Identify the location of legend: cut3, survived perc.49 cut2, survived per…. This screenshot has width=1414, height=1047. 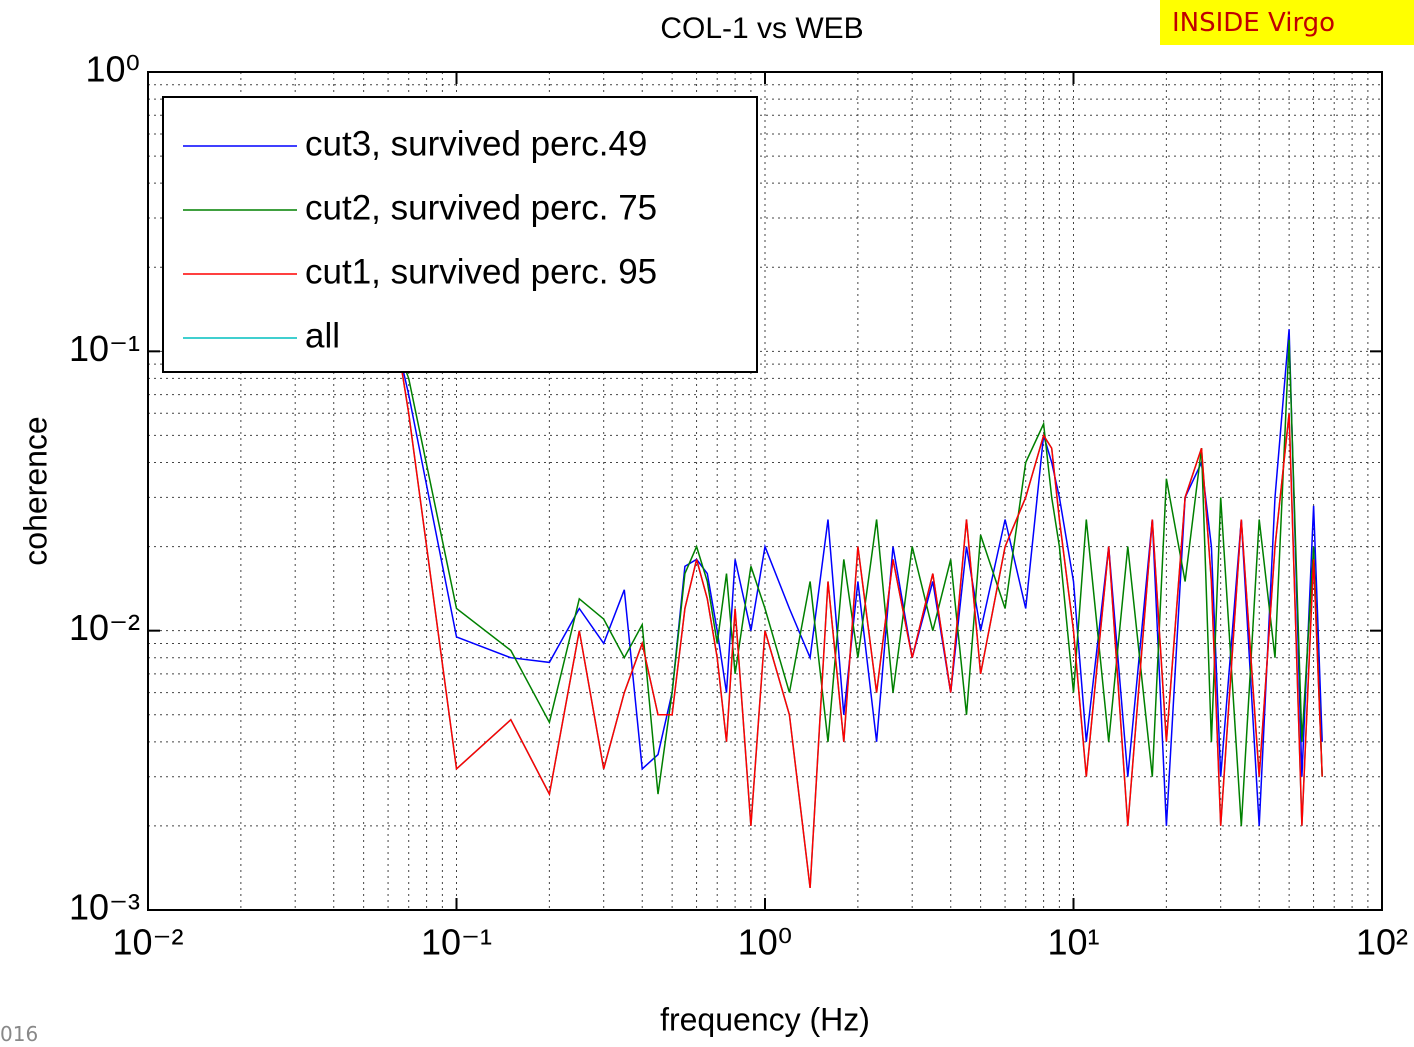
(460, 234).